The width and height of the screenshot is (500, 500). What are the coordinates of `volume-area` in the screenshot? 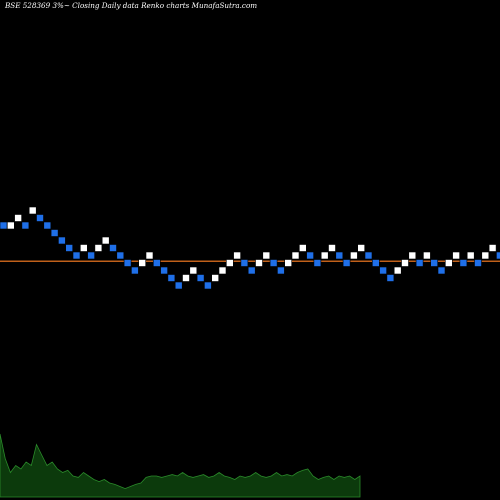 It's located at (180, 465).